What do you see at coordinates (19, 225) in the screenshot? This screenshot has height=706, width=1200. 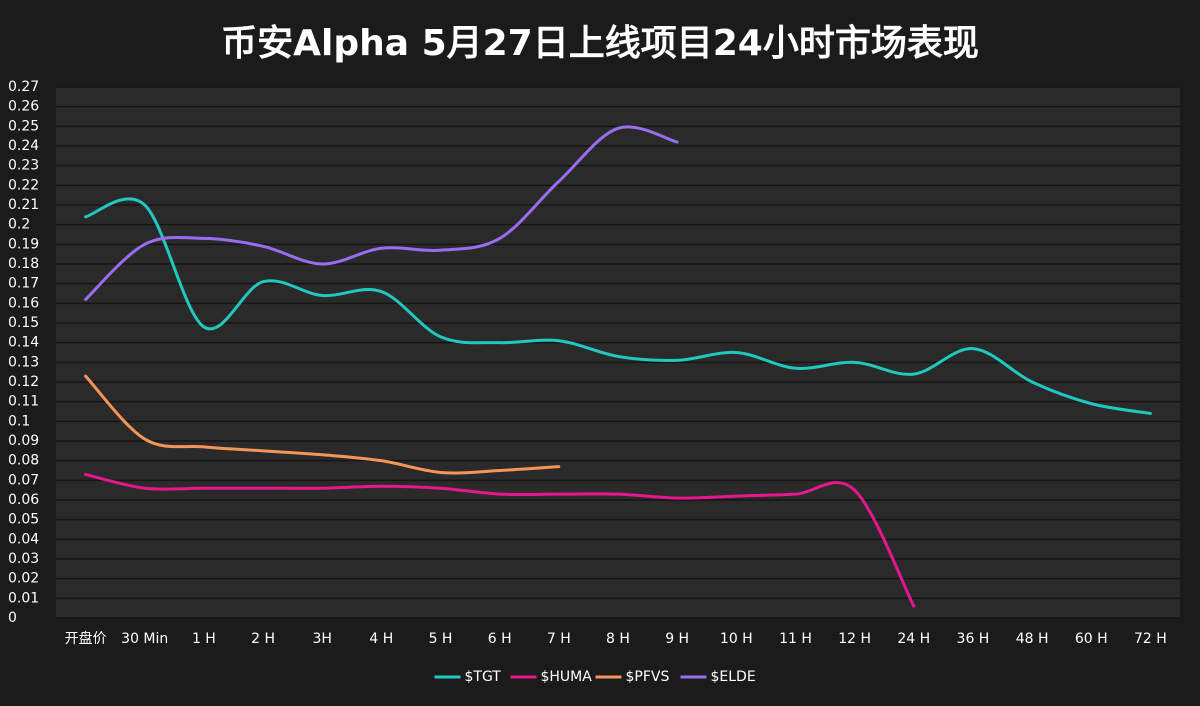 I see `y-tick-label: 0.2` at bounding box center [19, 225].